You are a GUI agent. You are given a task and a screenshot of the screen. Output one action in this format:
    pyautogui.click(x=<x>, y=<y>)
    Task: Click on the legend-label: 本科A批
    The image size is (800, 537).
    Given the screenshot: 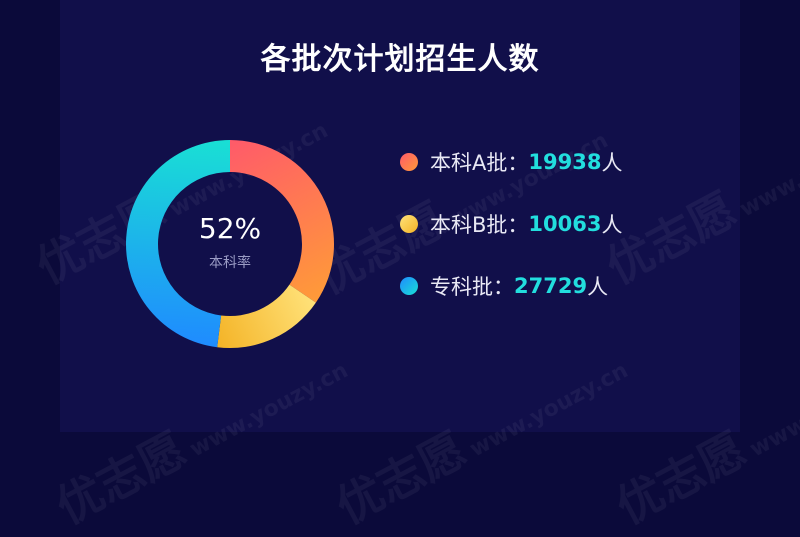 What is the action you would take?
    pyautogui.click(x=469, y=163)
    